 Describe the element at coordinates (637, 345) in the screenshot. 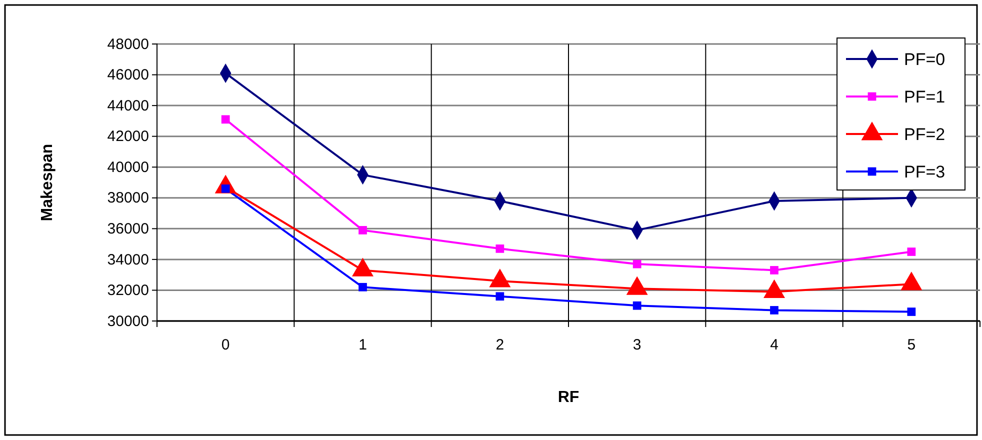

I see `x-tick-label: 3` at that location.